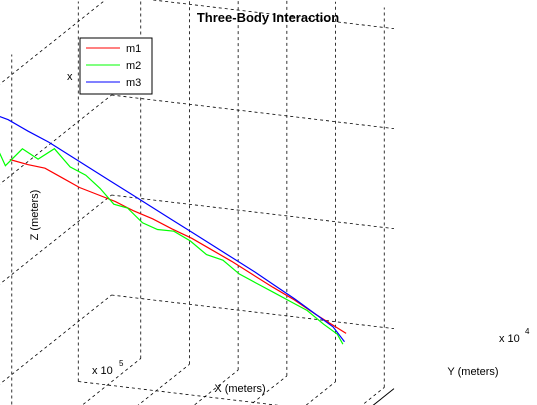 The width and height of the screenshot is (537, 405). Describe the element at coordinates (239, 389) in the screenshot. I see `x-axis-label: X (meters)` at that location.